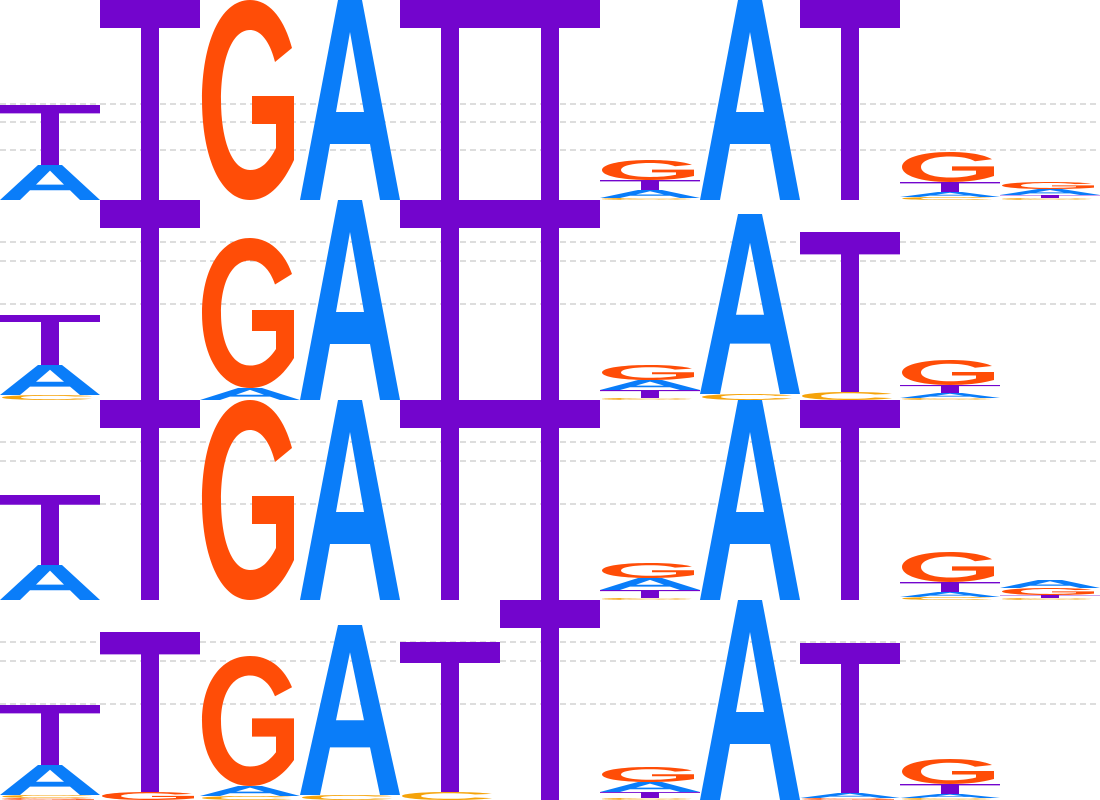  I want to click on motif-2-pos-2-letter-T, so click(150, 300).